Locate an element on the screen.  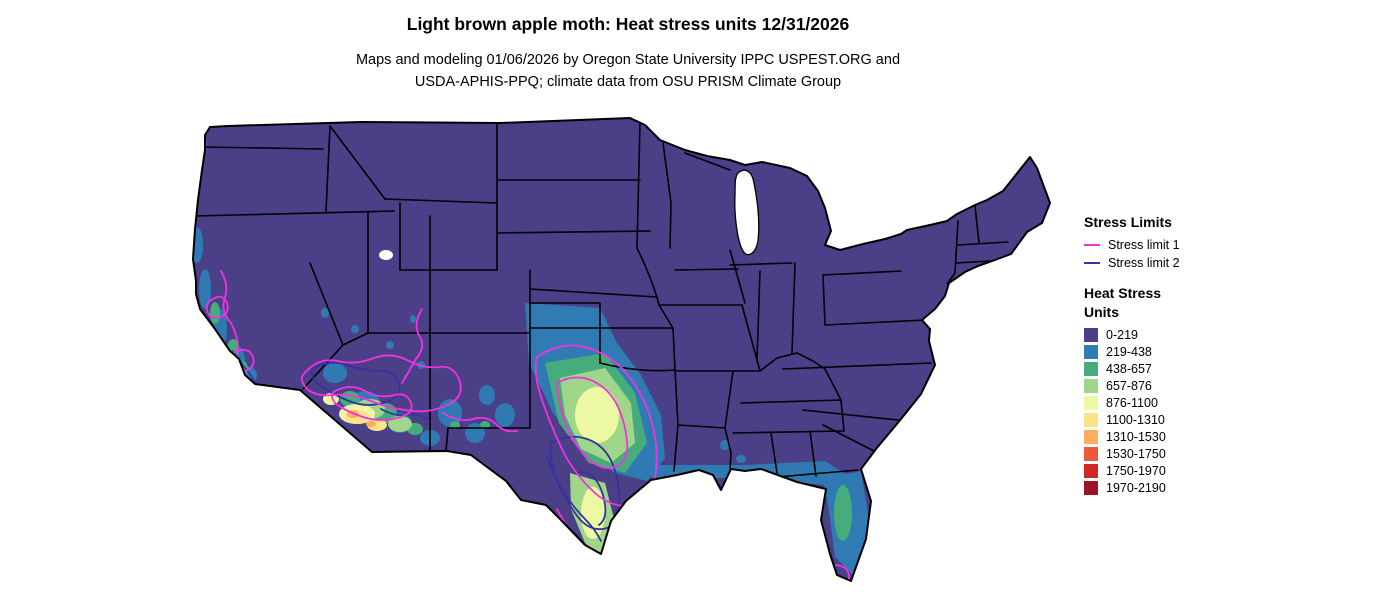
label-1970-2190: 1970-2190 is located at coordinates (1136, 487).